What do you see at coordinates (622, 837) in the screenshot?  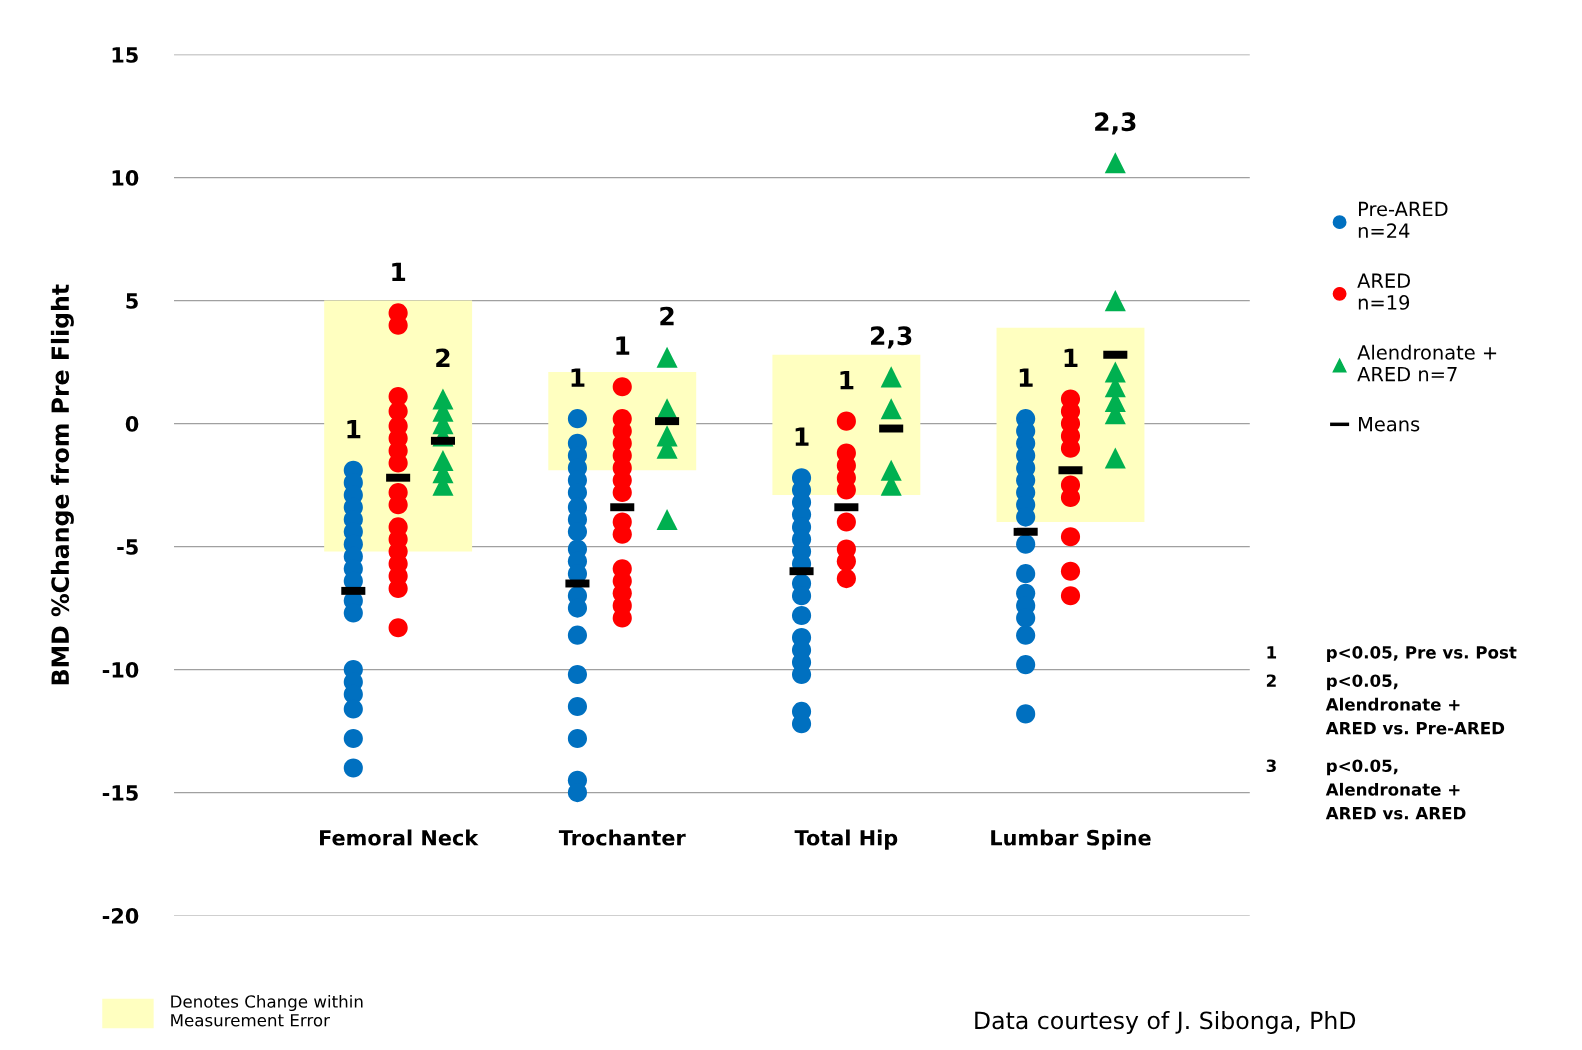 I see `x-tick-label: Trochanter` at bounding box center [622, 837].